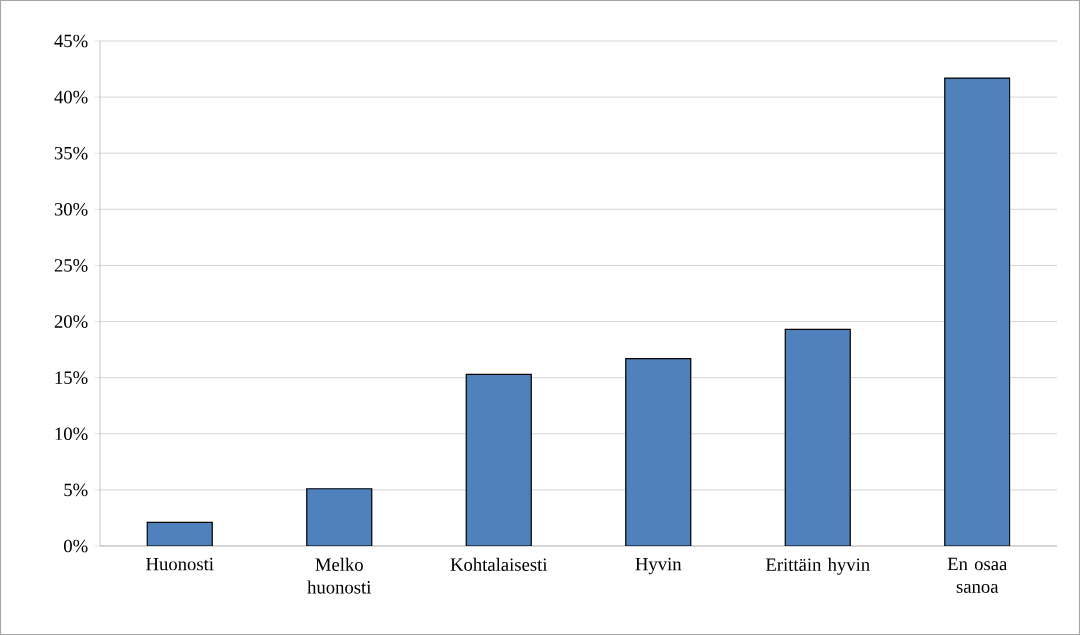  I want to click on y-tick-label: 30%, so click(71, 209).